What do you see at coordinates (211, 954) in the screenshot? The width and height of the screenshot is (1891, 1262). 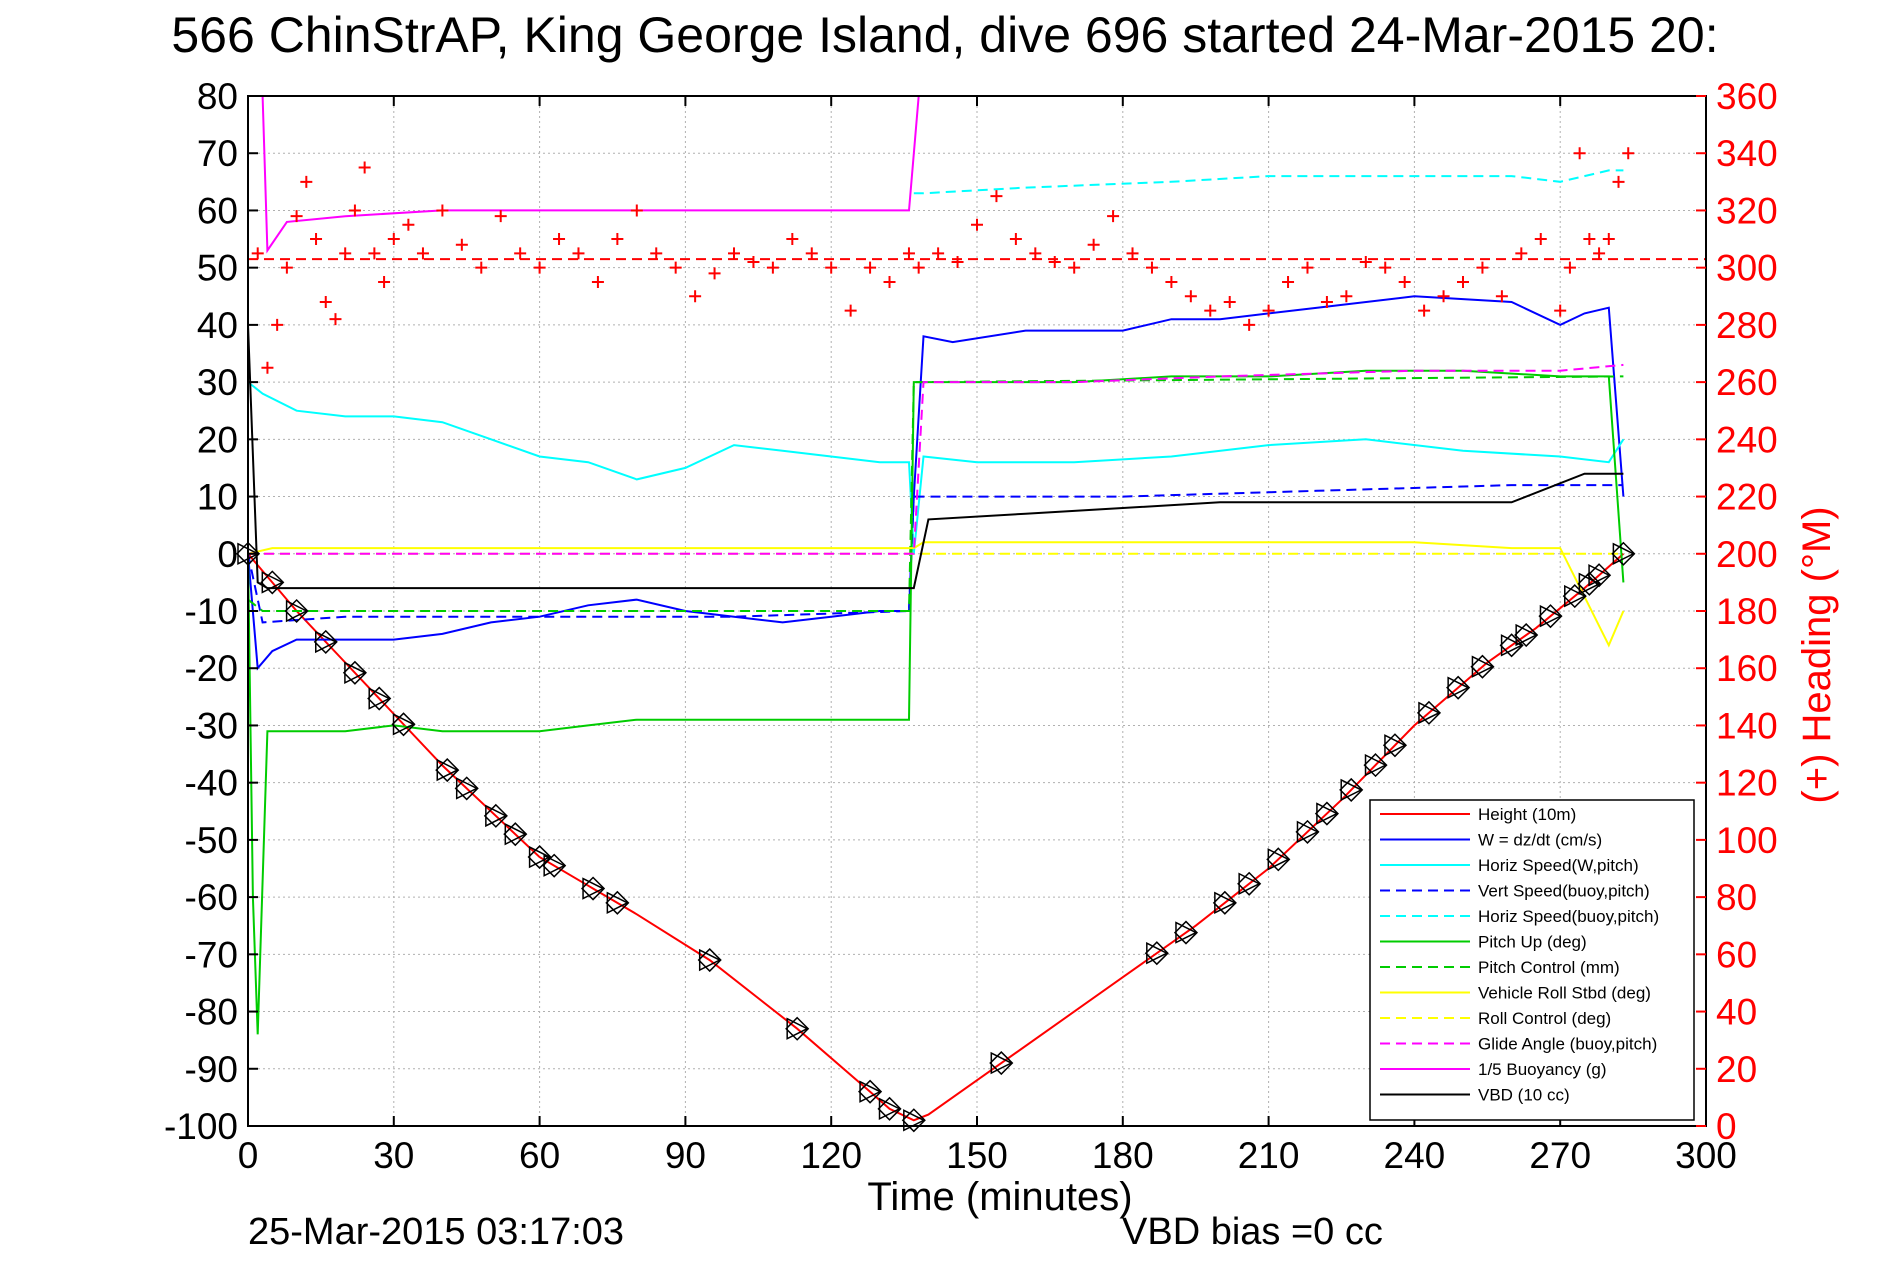 I see `y-tick-label: -70` at bounding box center [211, 954].